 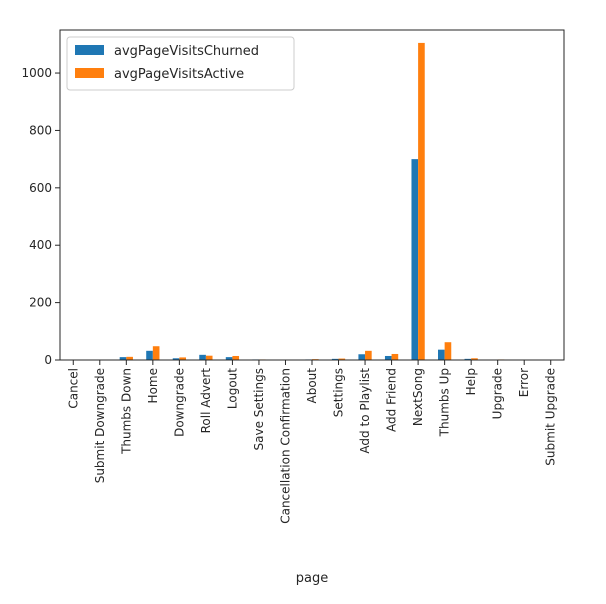 I want to click on x-tick-label: NextSong, so click(x=418, y=397).